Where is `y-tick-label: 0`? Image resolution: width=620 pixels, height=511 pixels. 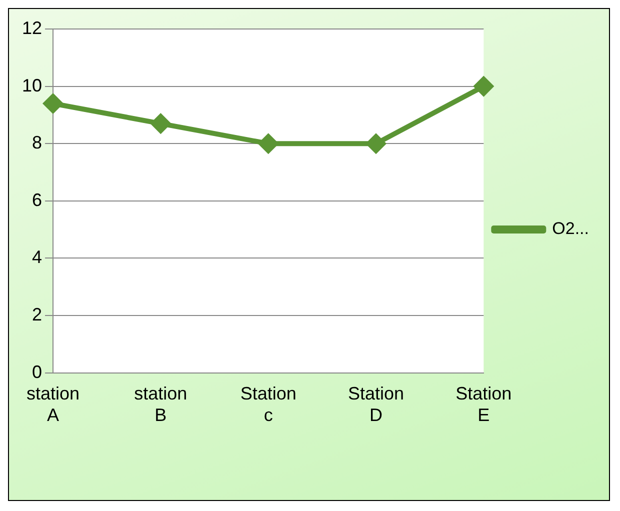 y-tick-label: 0 is located at coordinates (37, 372).